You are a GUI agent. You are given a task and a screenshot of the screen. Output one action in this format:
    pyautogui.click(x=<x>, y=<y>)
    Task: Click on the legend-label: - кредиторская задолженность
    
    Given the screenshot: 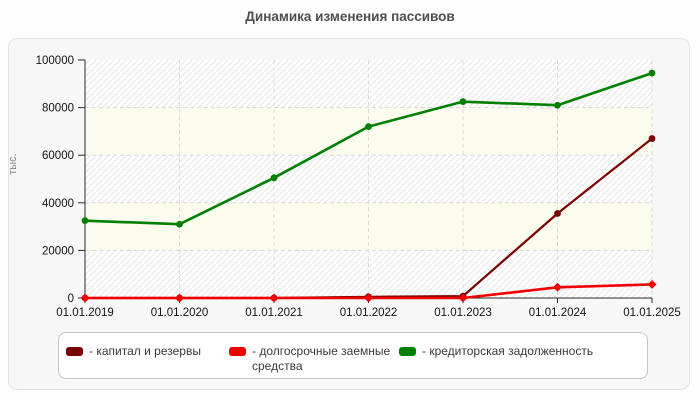 What is the action you would take?
    pyautogui.click(x=507, y=351)
    